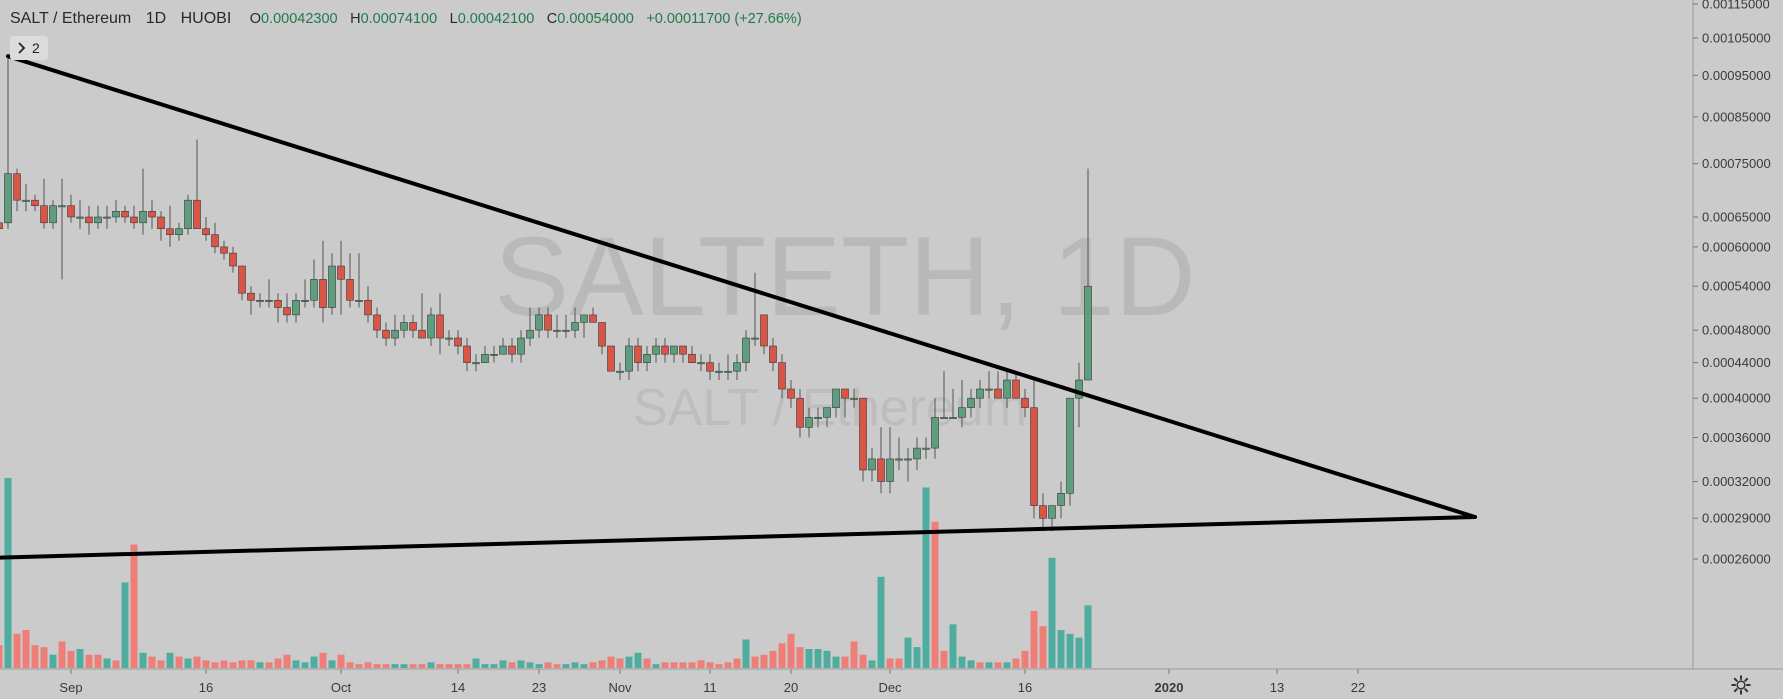 The height and width of the screenshot is (699, 1783). What do you see at coordinates (492, 19) in the screenshot?
I see `ohlc-low: L0.00042100` at bounding box center [492, 19].